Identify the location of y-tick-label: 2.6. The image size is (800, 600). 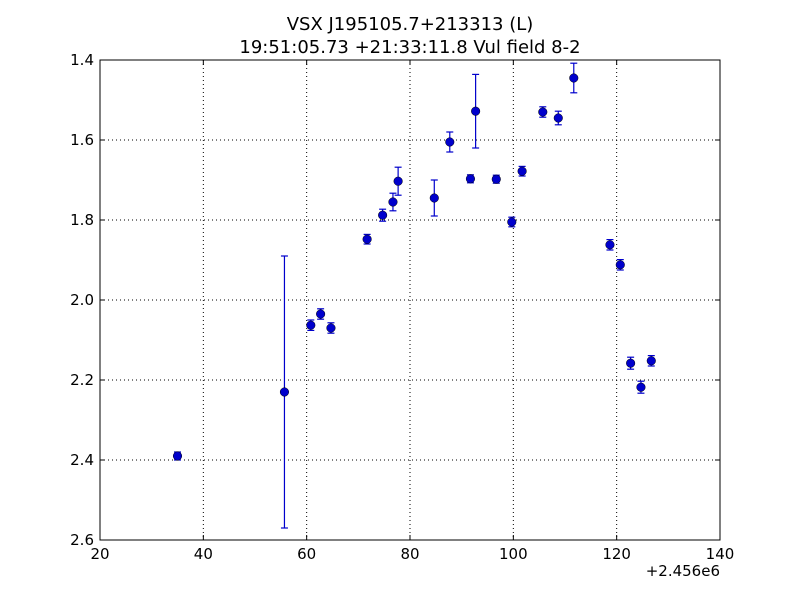
(82, 540).